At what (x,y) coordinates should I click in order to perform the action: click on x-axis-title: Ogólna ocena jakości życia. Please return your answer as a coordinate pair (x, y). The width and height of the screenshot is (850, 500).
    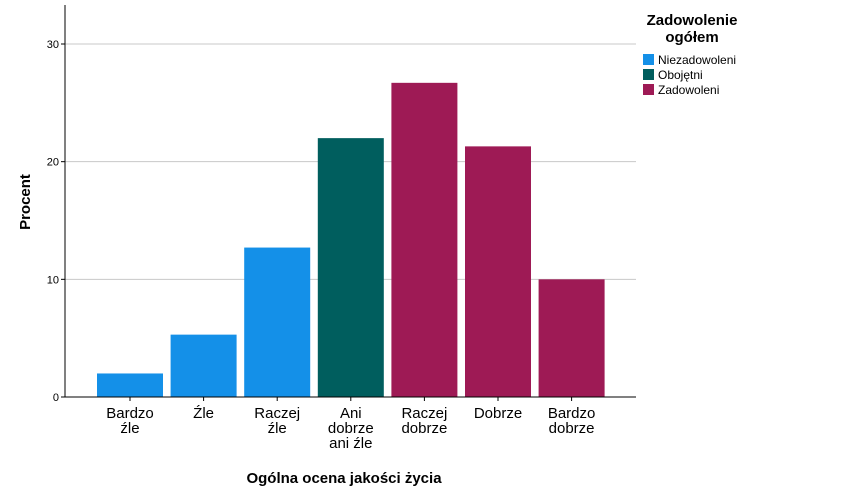
    Looking at the image, I should click on (344, 478).